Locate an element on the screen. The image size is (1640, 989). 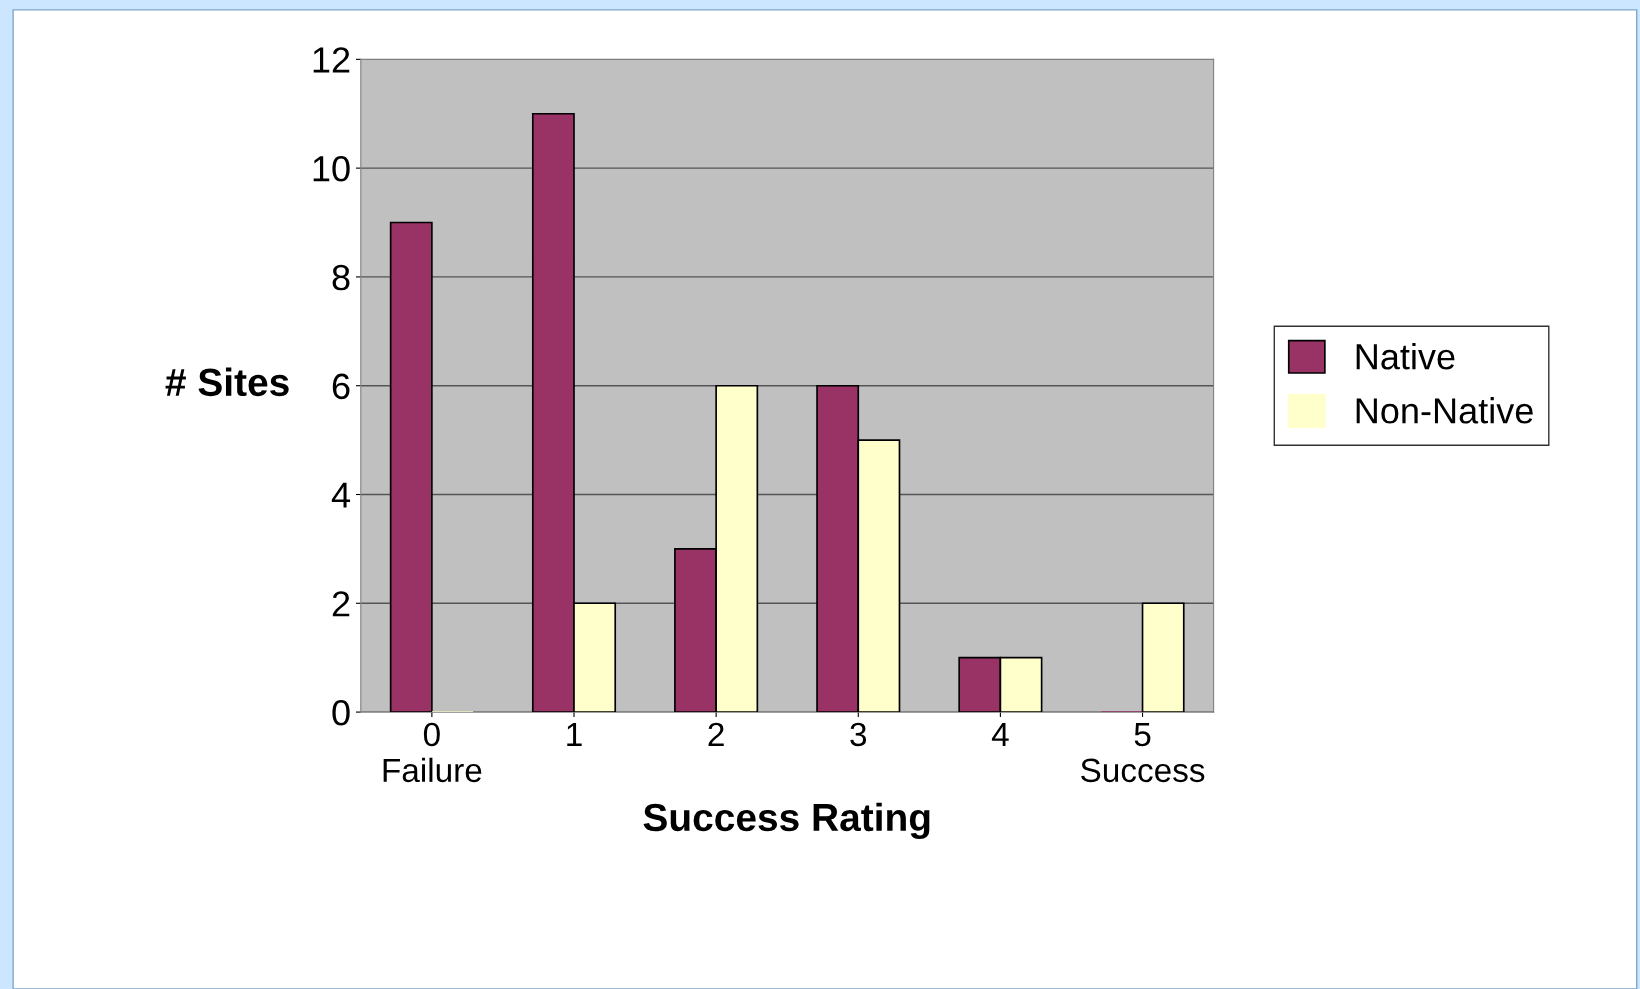
y-tick-label: 6 is located at coordinates (341, 386).